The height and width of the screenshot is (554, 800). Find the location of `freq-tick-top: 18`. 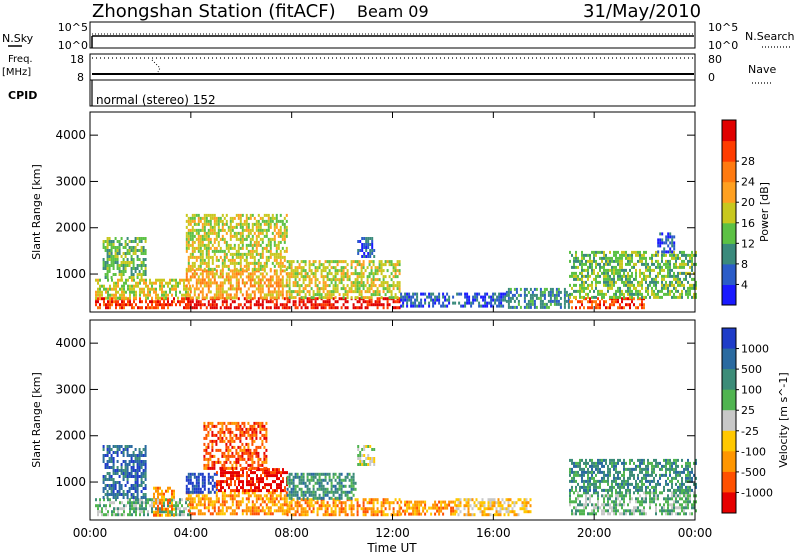

freq-tick-top: 18 is located at coordinates (77, 59).